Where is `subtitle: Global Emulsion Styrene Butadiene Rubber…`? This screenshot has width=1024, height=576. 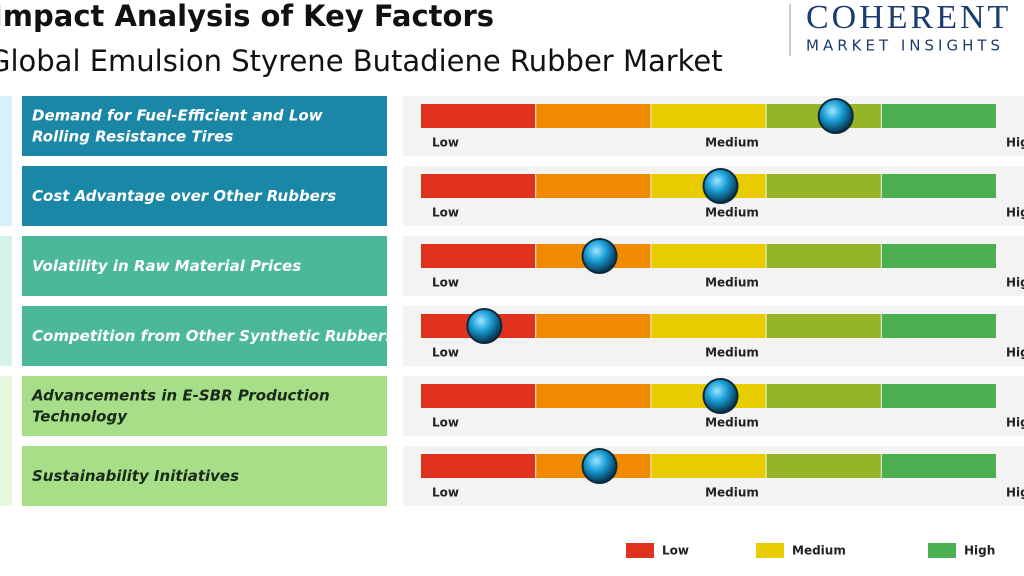 subtitle: Global Emulsion Styrene Butadiene Rubber… is located at coordinates (361, 61).